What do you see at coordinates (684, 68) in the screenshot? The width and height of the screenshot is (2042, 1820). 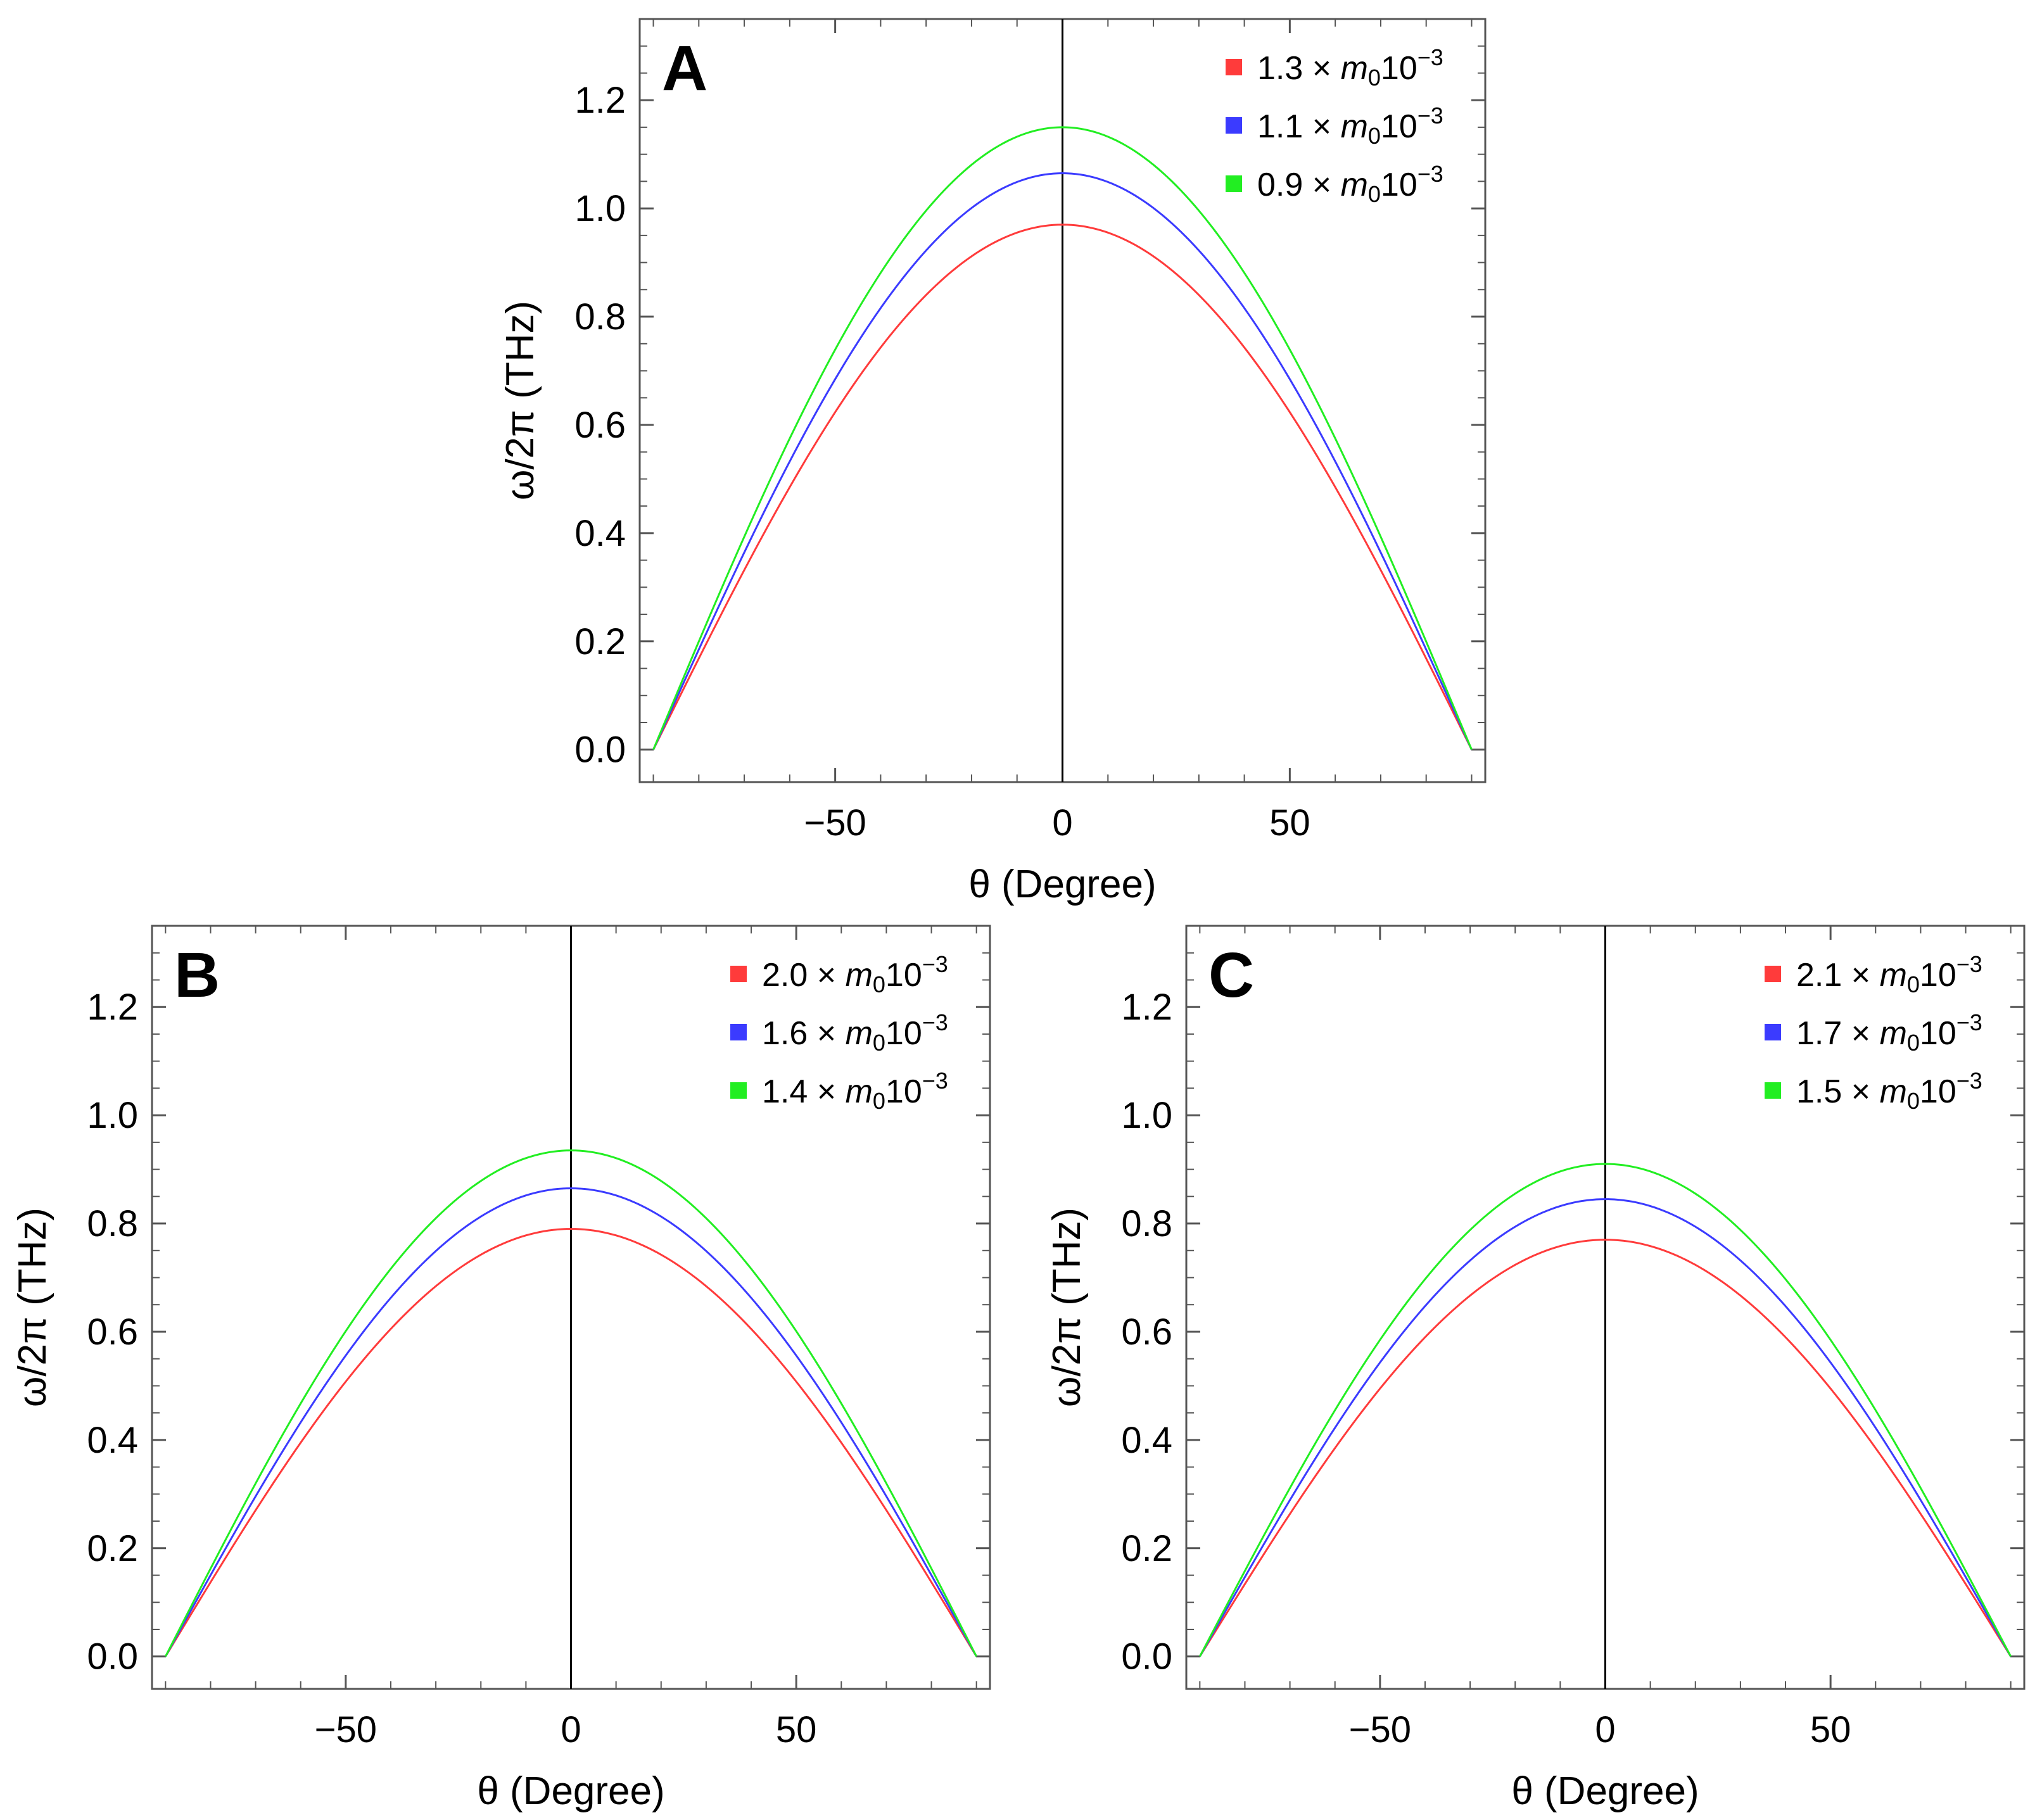 I see `panel-label: A` at bounding box center [684, 68].